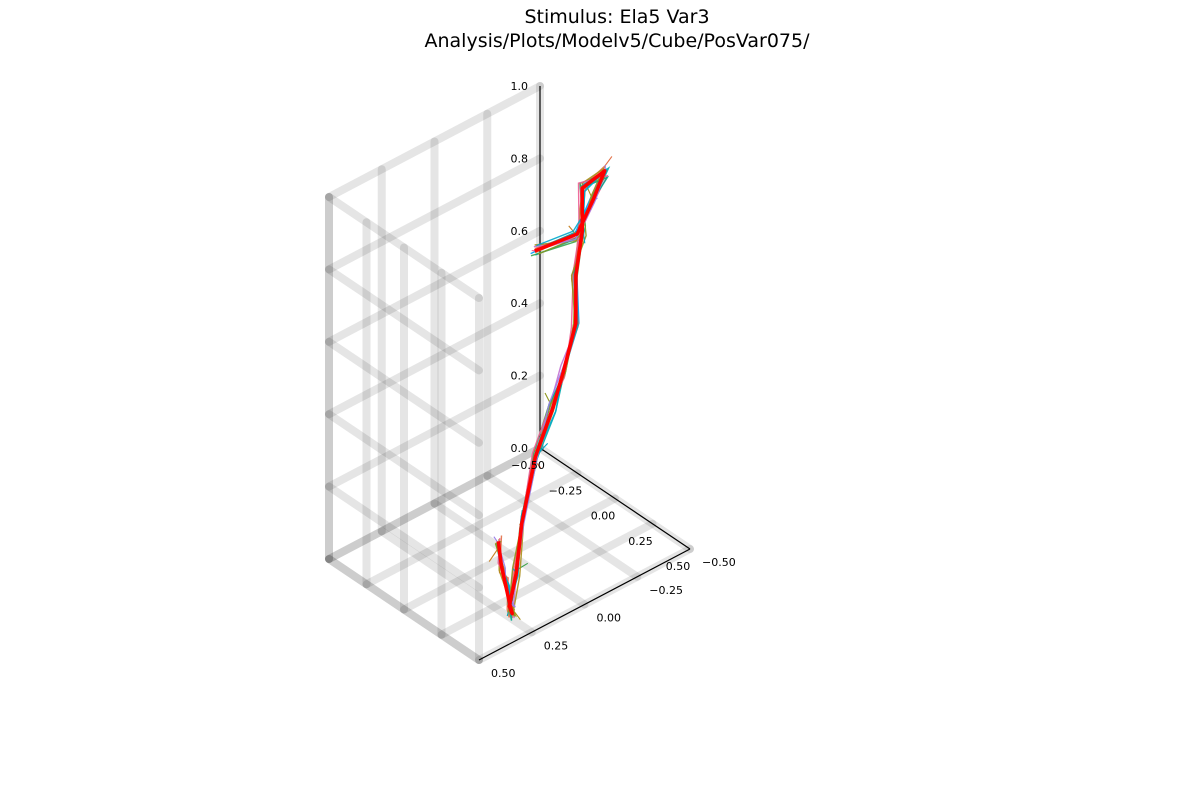  I want to click on x-axis-line, so click(615, 498).